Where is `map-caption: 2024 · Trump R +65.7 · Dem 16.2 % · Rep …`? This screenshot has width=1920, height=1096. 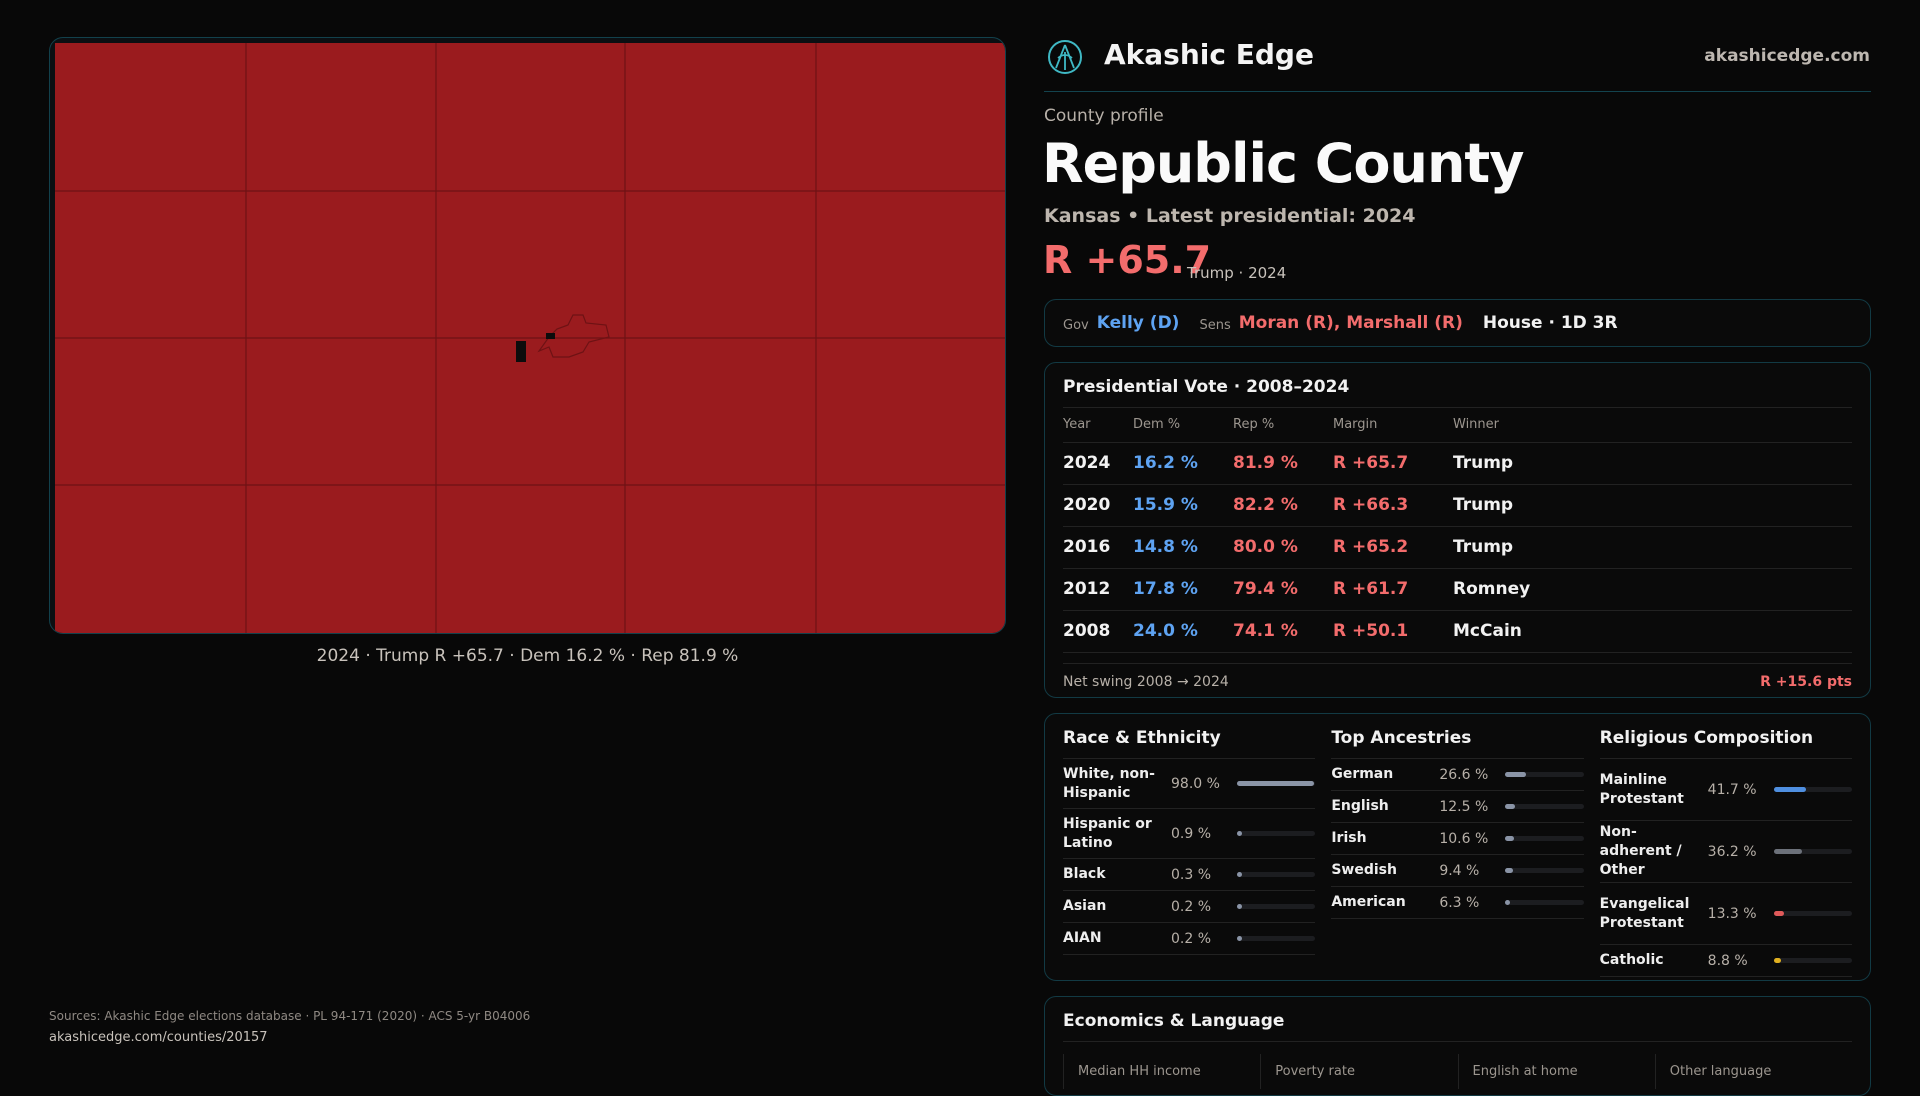
map-caption: 2024 · Trump R +65.7 · Dem 16.2 % · Rep … is located at coordinates (527, 656).